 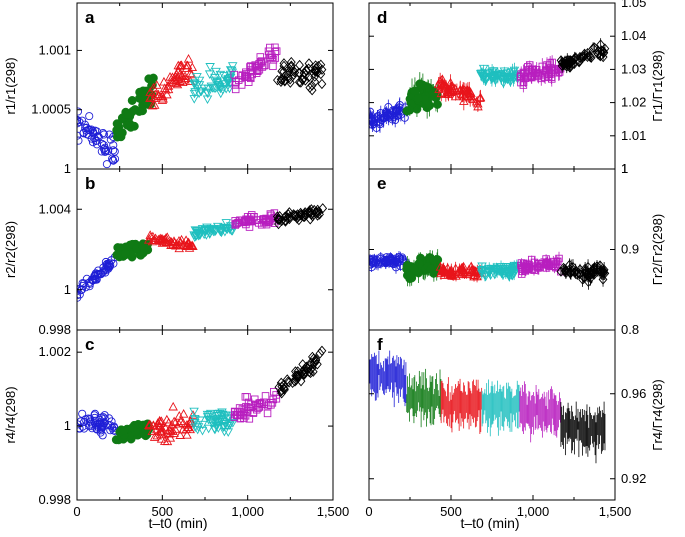 I want to click on y-tick-label: 0.998, so click(x=54, y=499).